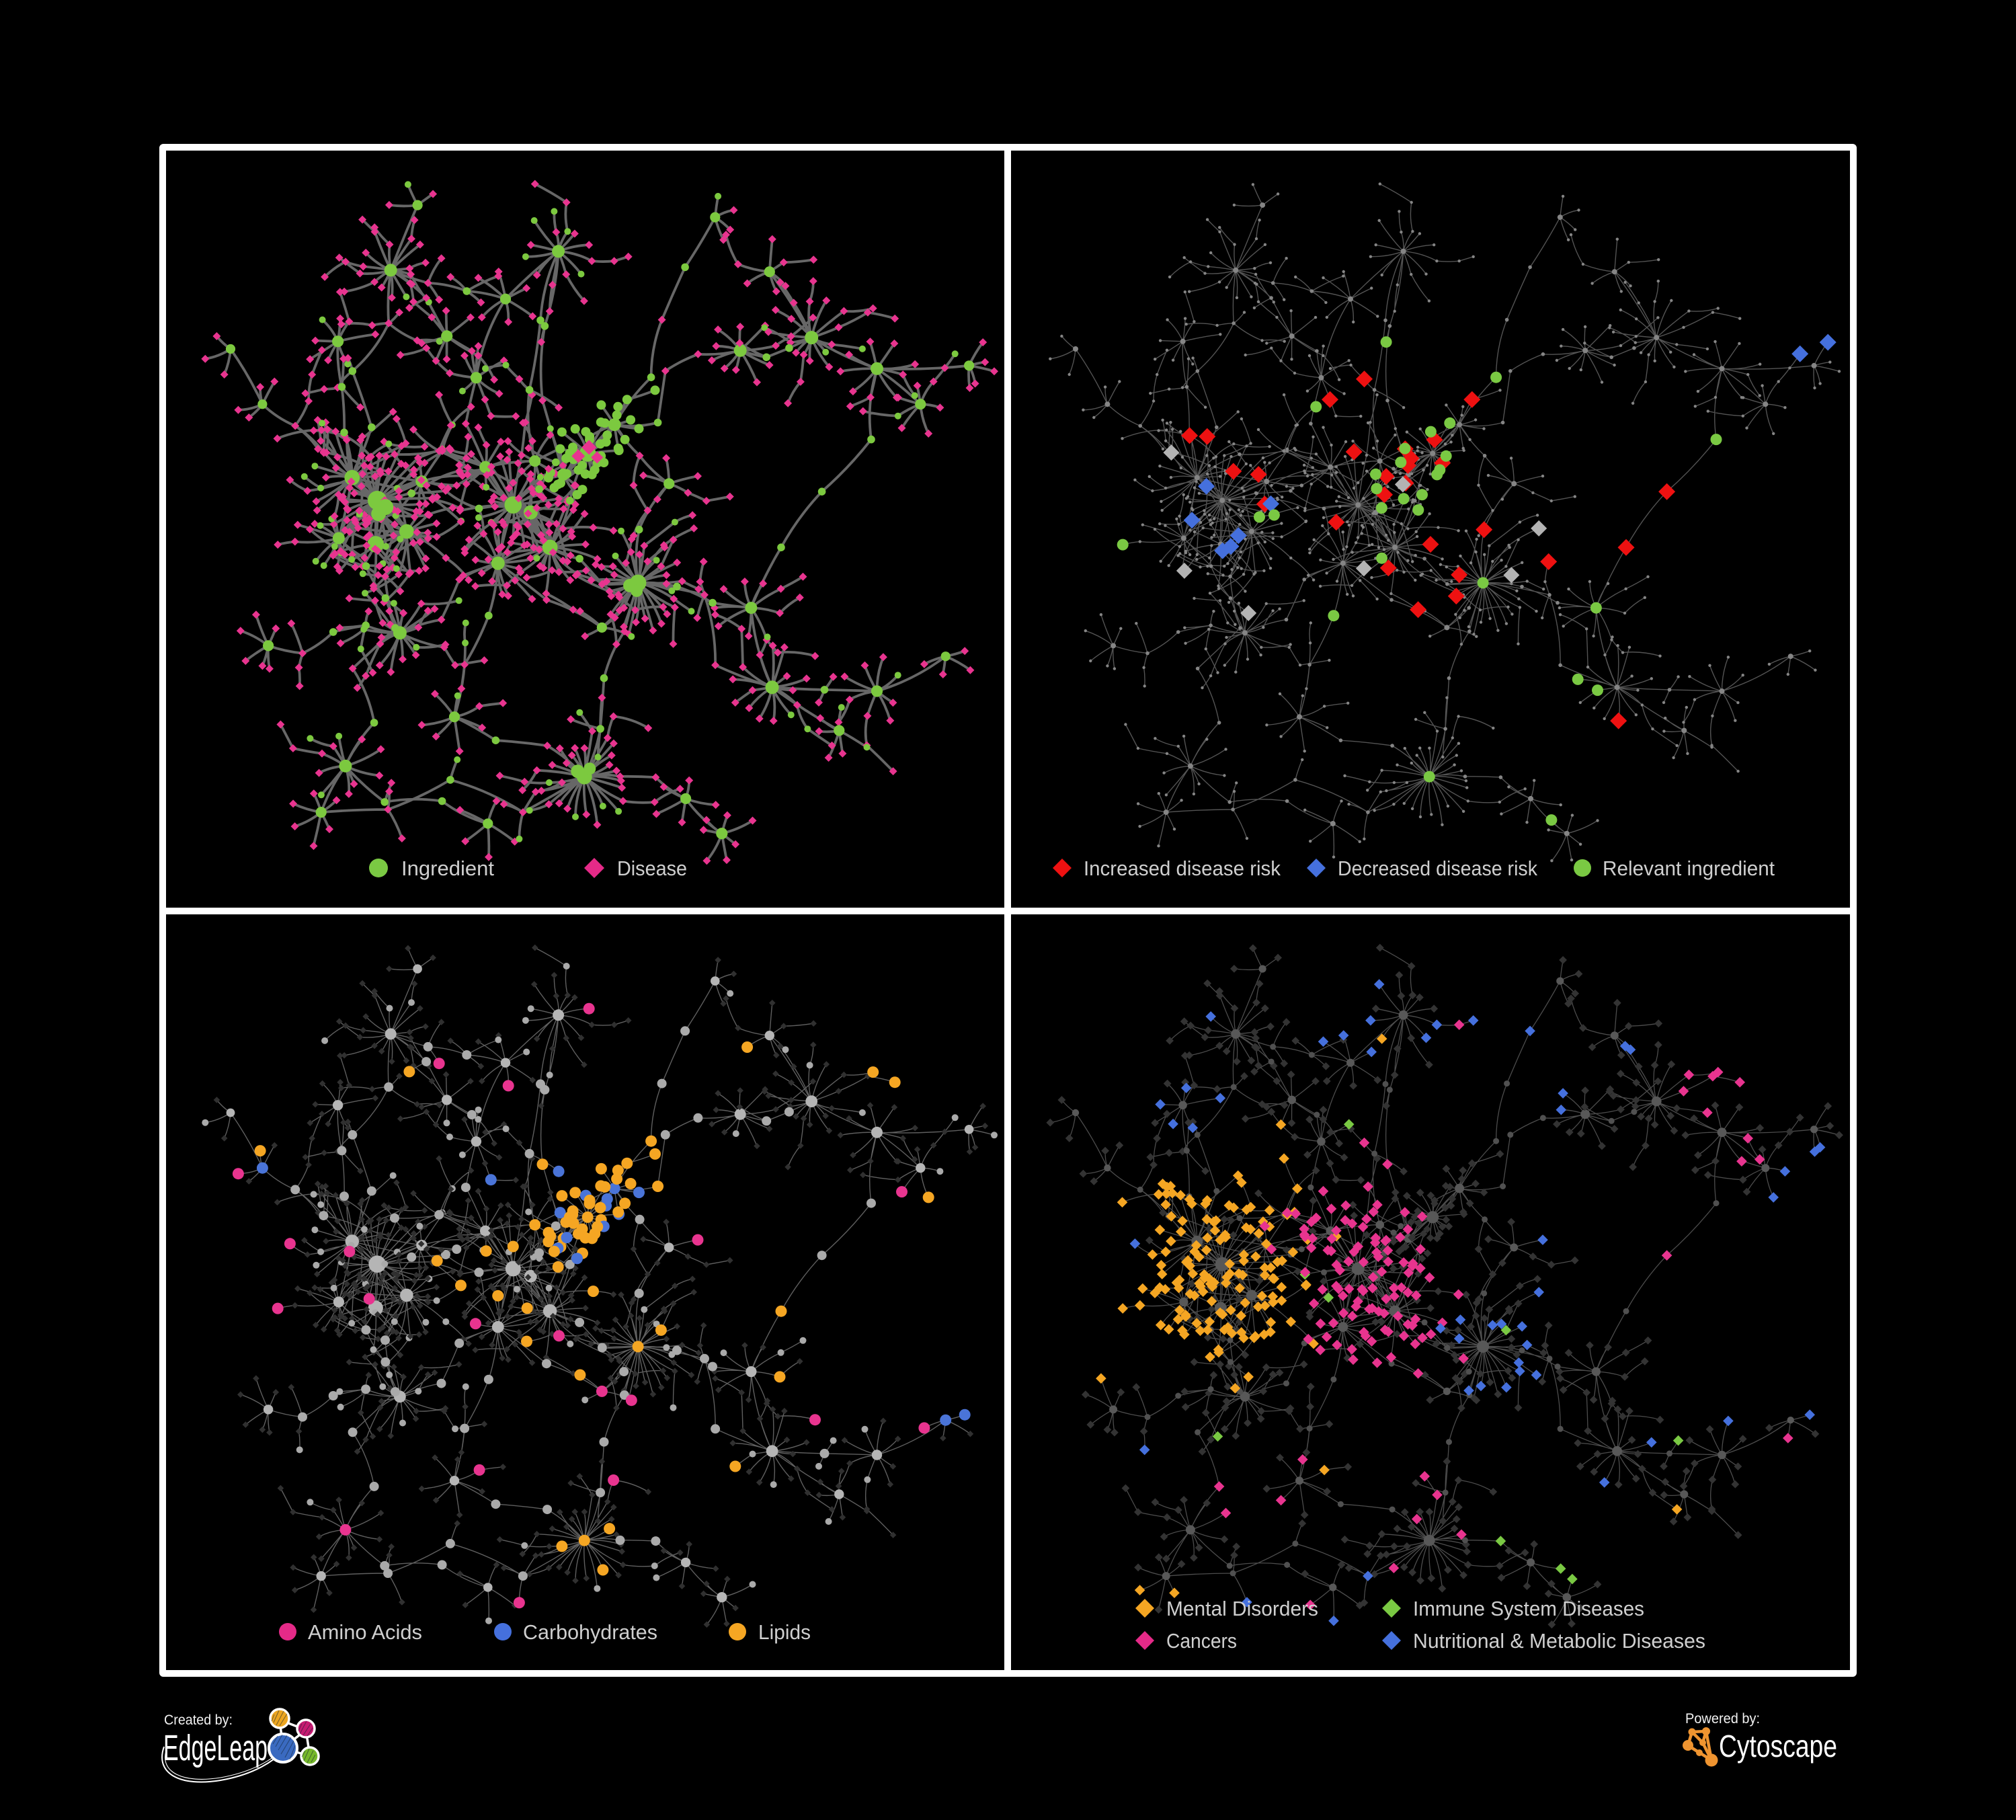 The image size is (2016, 1820). What do you see at coordinates (1242, 1608) in the screenshot?
I see `svg-text: Mental Disorders` at bounding box center [1242, 1608].